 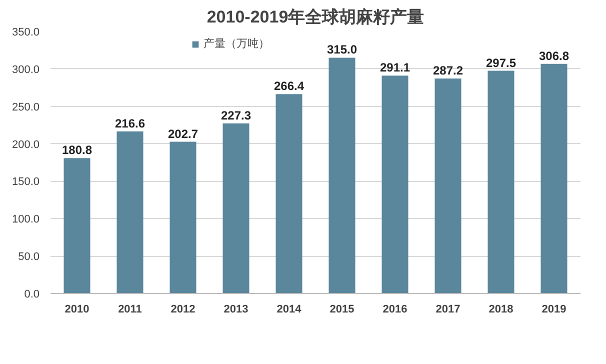 What do you see at coordinates (315, 17) in the screenshot?
I see `chart-title: 2010-2019年全球胡麻籽产量` at bounding box center [315, 17].